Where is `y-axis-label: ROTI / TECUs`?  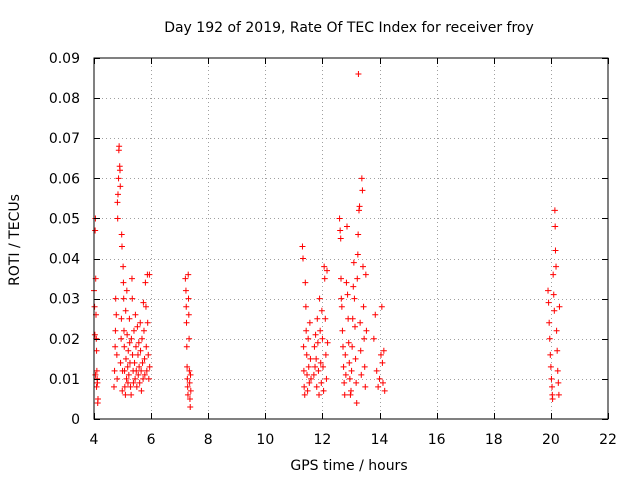
y-axis-label: ROTI / TECUs is located at coordinates (15, 240).